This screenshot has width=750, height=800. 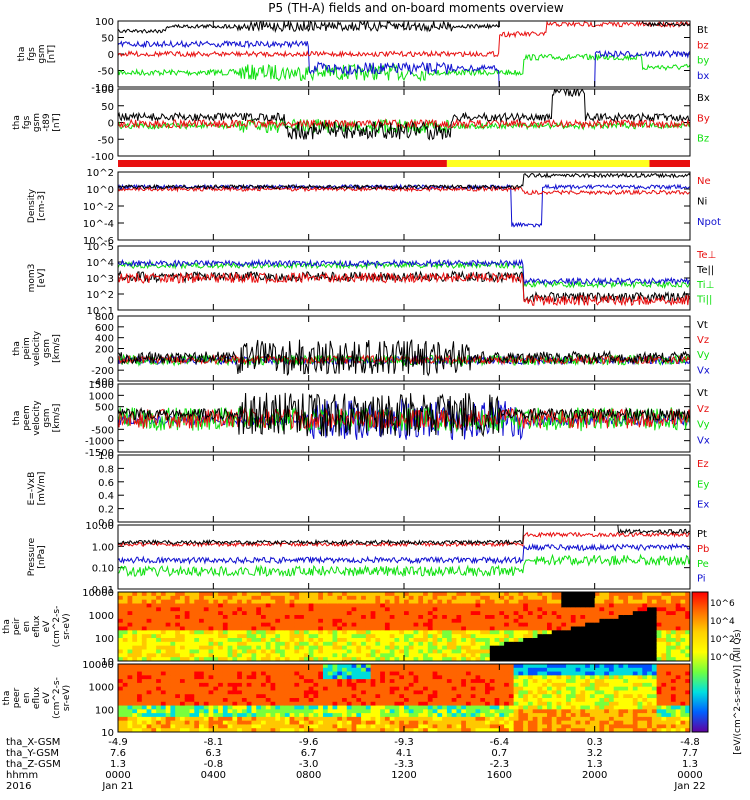 I want to click on legend-temperature-Ti||: Ti||, so click(x=704, y=300).